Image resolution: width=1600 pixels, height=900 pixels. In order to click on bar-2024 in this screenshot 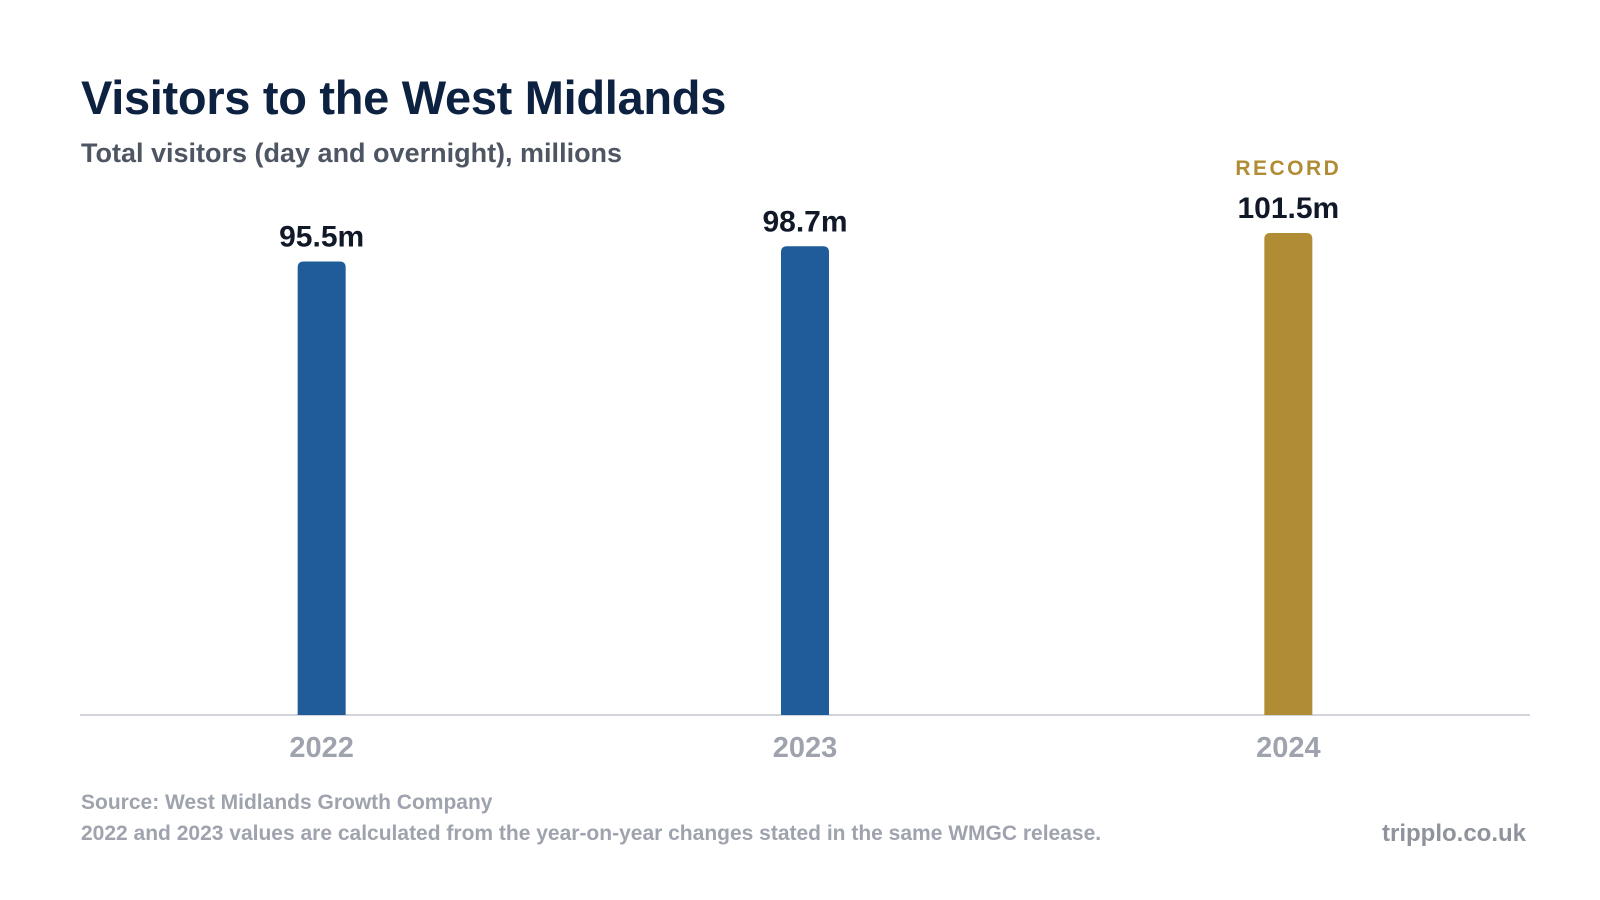, I will do `click(1288, 474)`.